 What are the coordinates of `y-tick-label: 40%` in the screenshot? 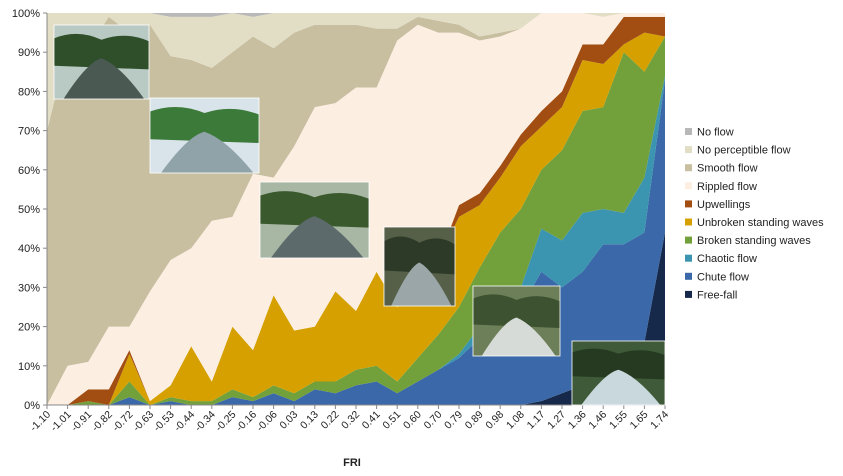 It's located at (29, 249).